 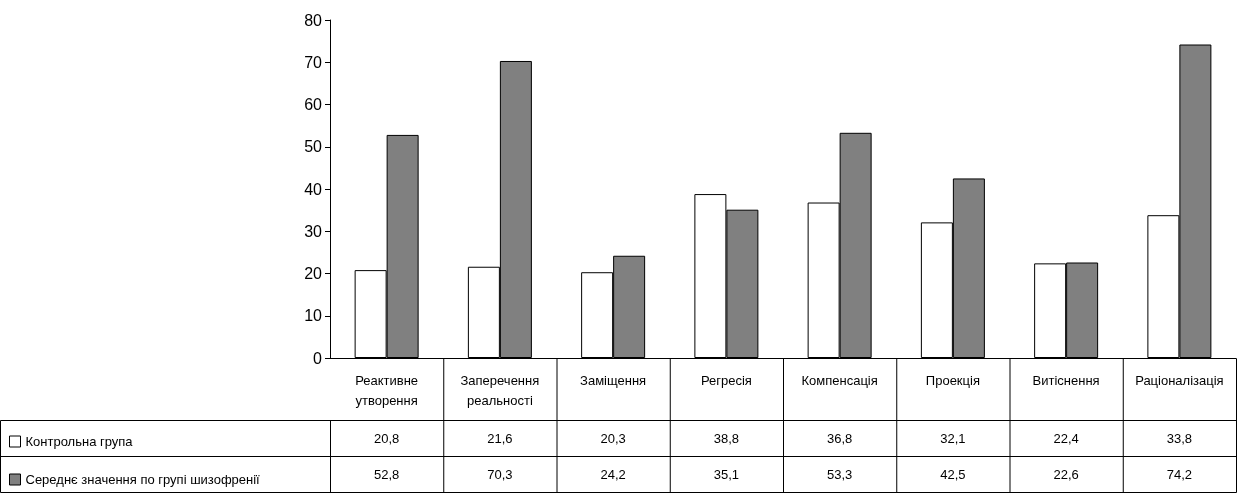 What do you see at coordinates (726, 380) in the screenshot?
I see `x-tick-label: Регресія` at bounding box center [726, 380].